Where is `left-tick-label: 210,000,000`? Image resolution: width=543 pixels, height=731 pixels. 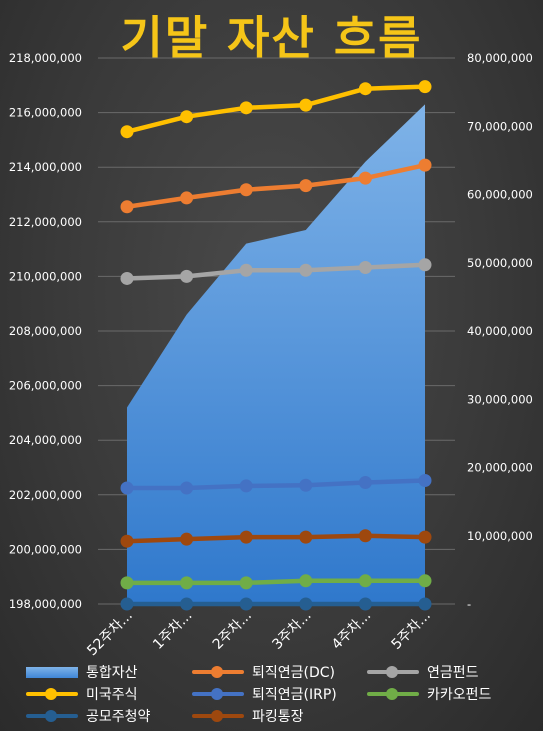
left-tick-label: 210,000,000 is located at coordinates (45, 276).